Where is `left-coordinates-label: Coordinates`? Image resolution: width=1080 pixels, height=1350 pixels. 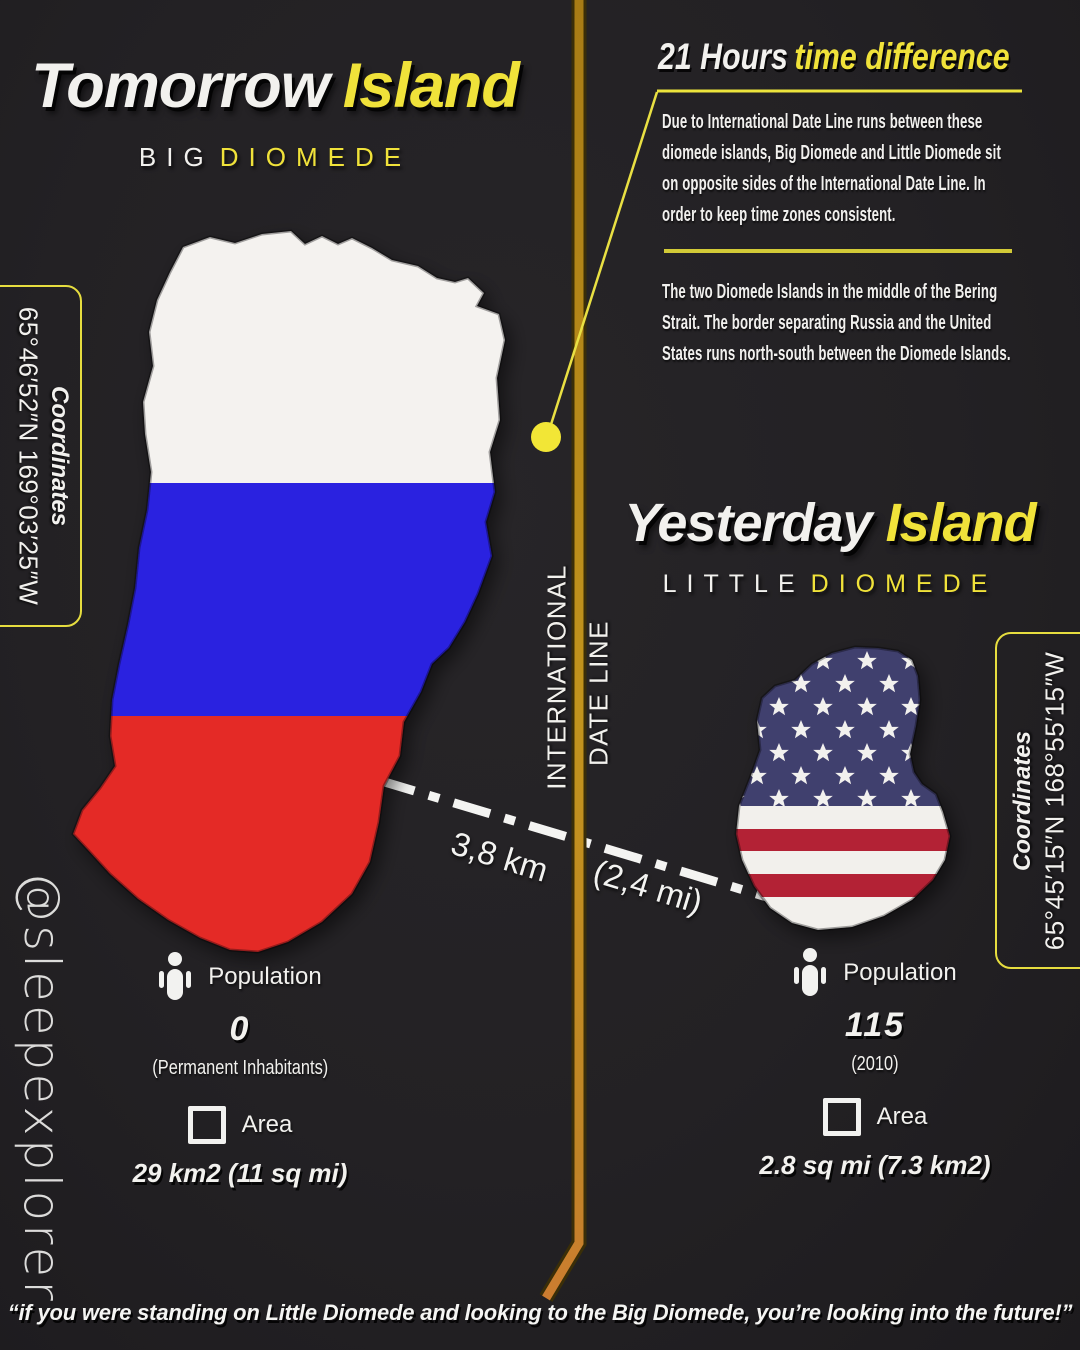
left-coordinates-label: Coordinates is located at coordinates (59, 456).